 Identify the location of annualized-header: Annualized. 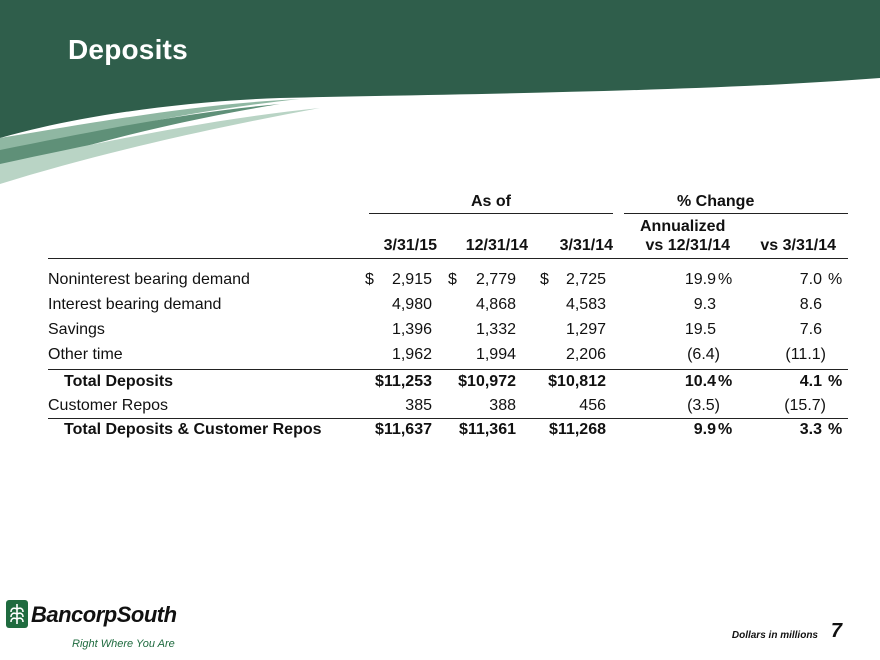
(683, 226).